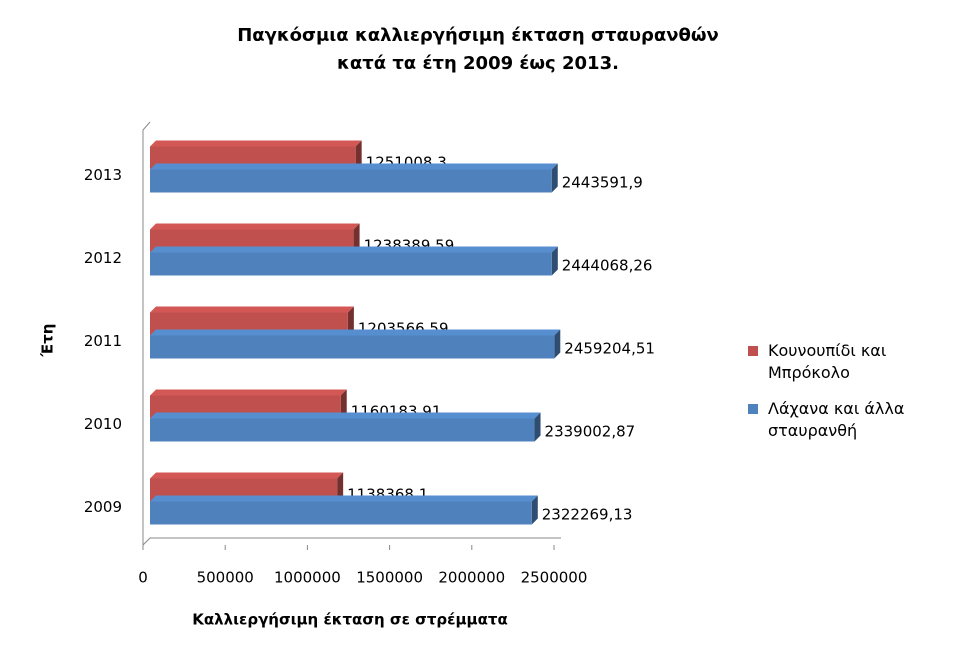 The height and width of the screenshot is (665, 963). I want to click on data-label: 2339002,87, so click(590, 432).